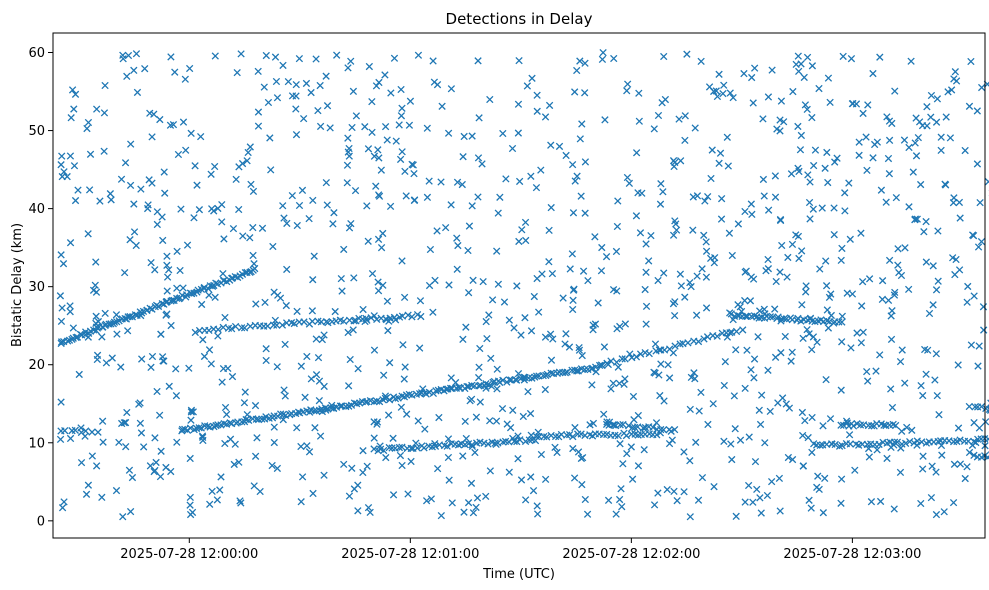  I want to click on track-point-track-rising-steep, so click(61, 342).